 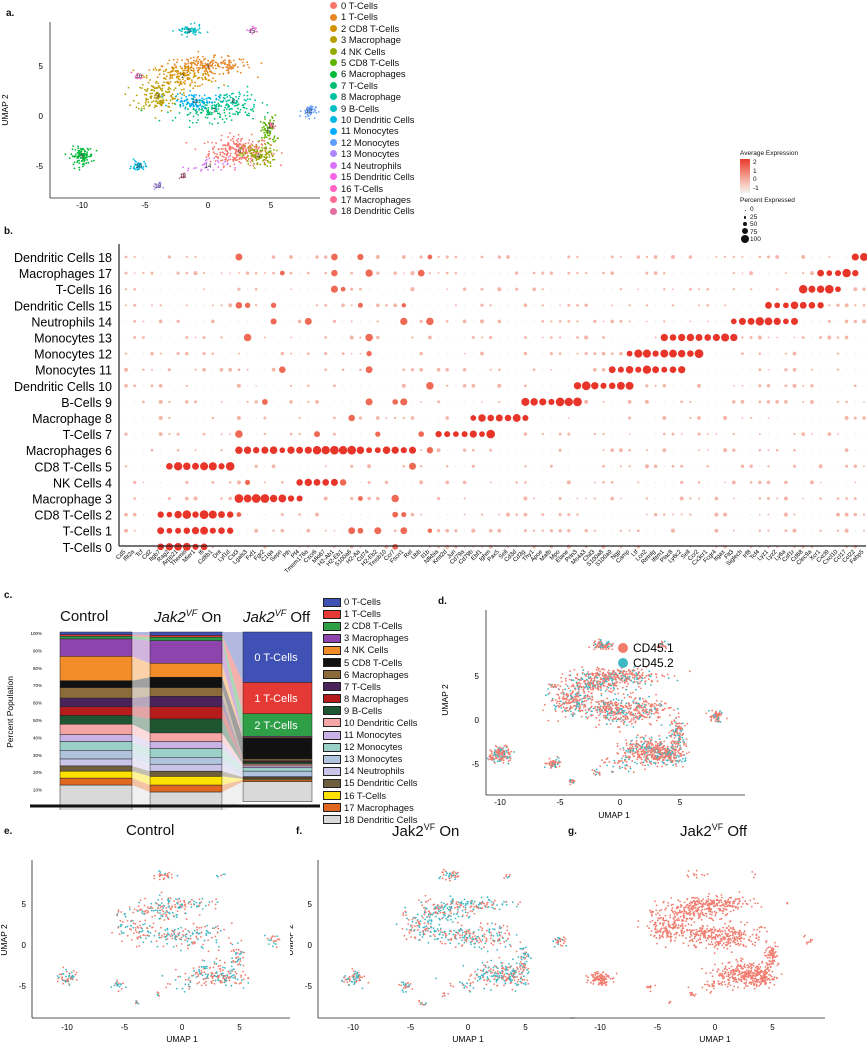 What do you see at coordinates (370, 662) in the screenshot?
I see `stacked-legend-item: 5 CD8 T-Cells` at bounding box center [370, 662].